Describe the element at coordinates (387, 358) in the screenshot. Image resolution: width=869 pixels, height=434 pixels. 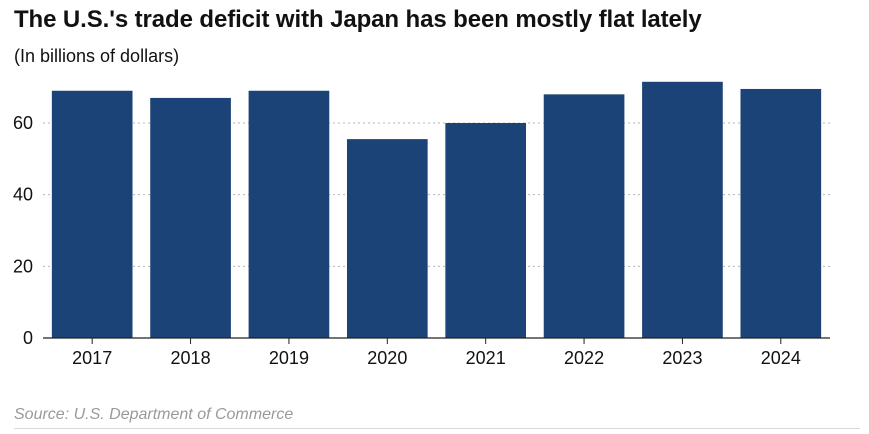
I see `x-tick-label-2020: 2020` at that location.